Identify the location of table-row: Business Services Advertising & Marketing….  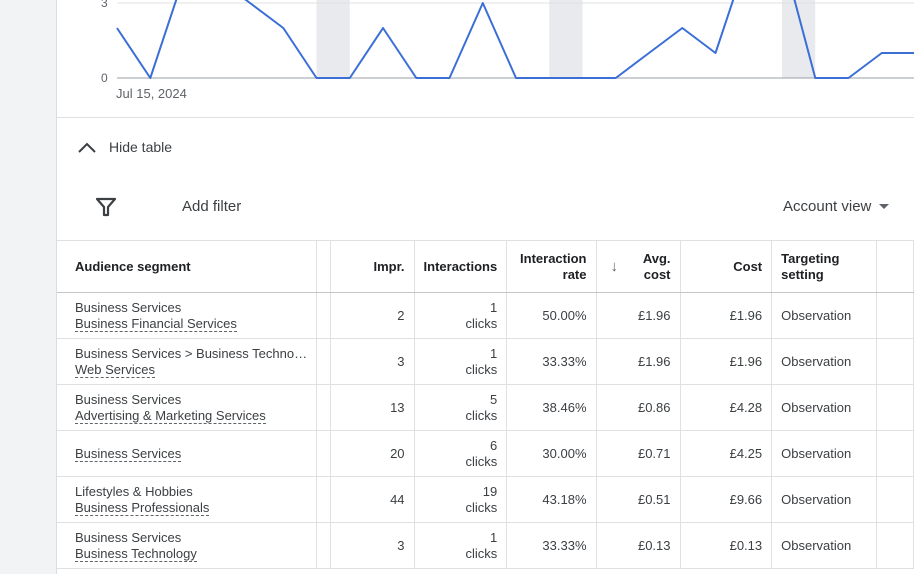
(485, 407).